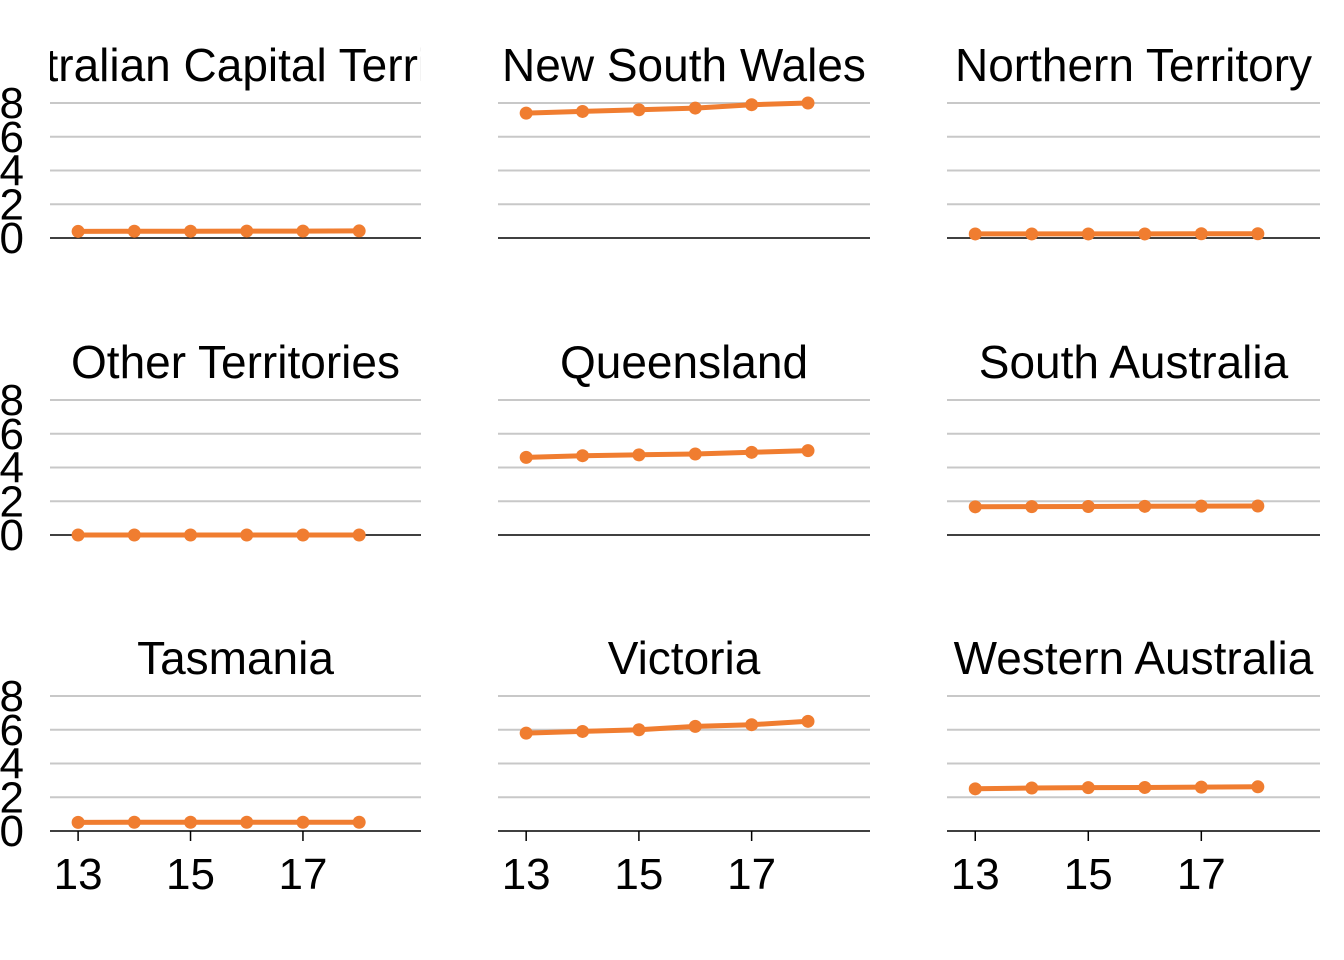  Describe the element at coordinates (1133, 140) in the screenshot. I see `facet-panel: Northern Territory` at that location.